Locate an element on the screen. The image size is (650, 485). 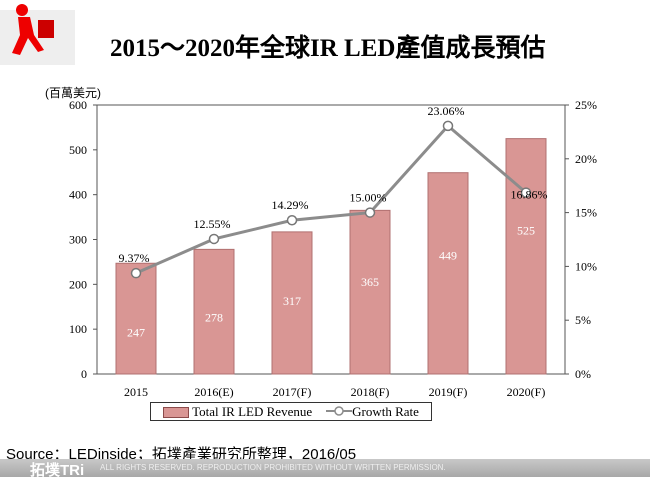
y2-tick-label: 20% is located at coordinates (586, 159).